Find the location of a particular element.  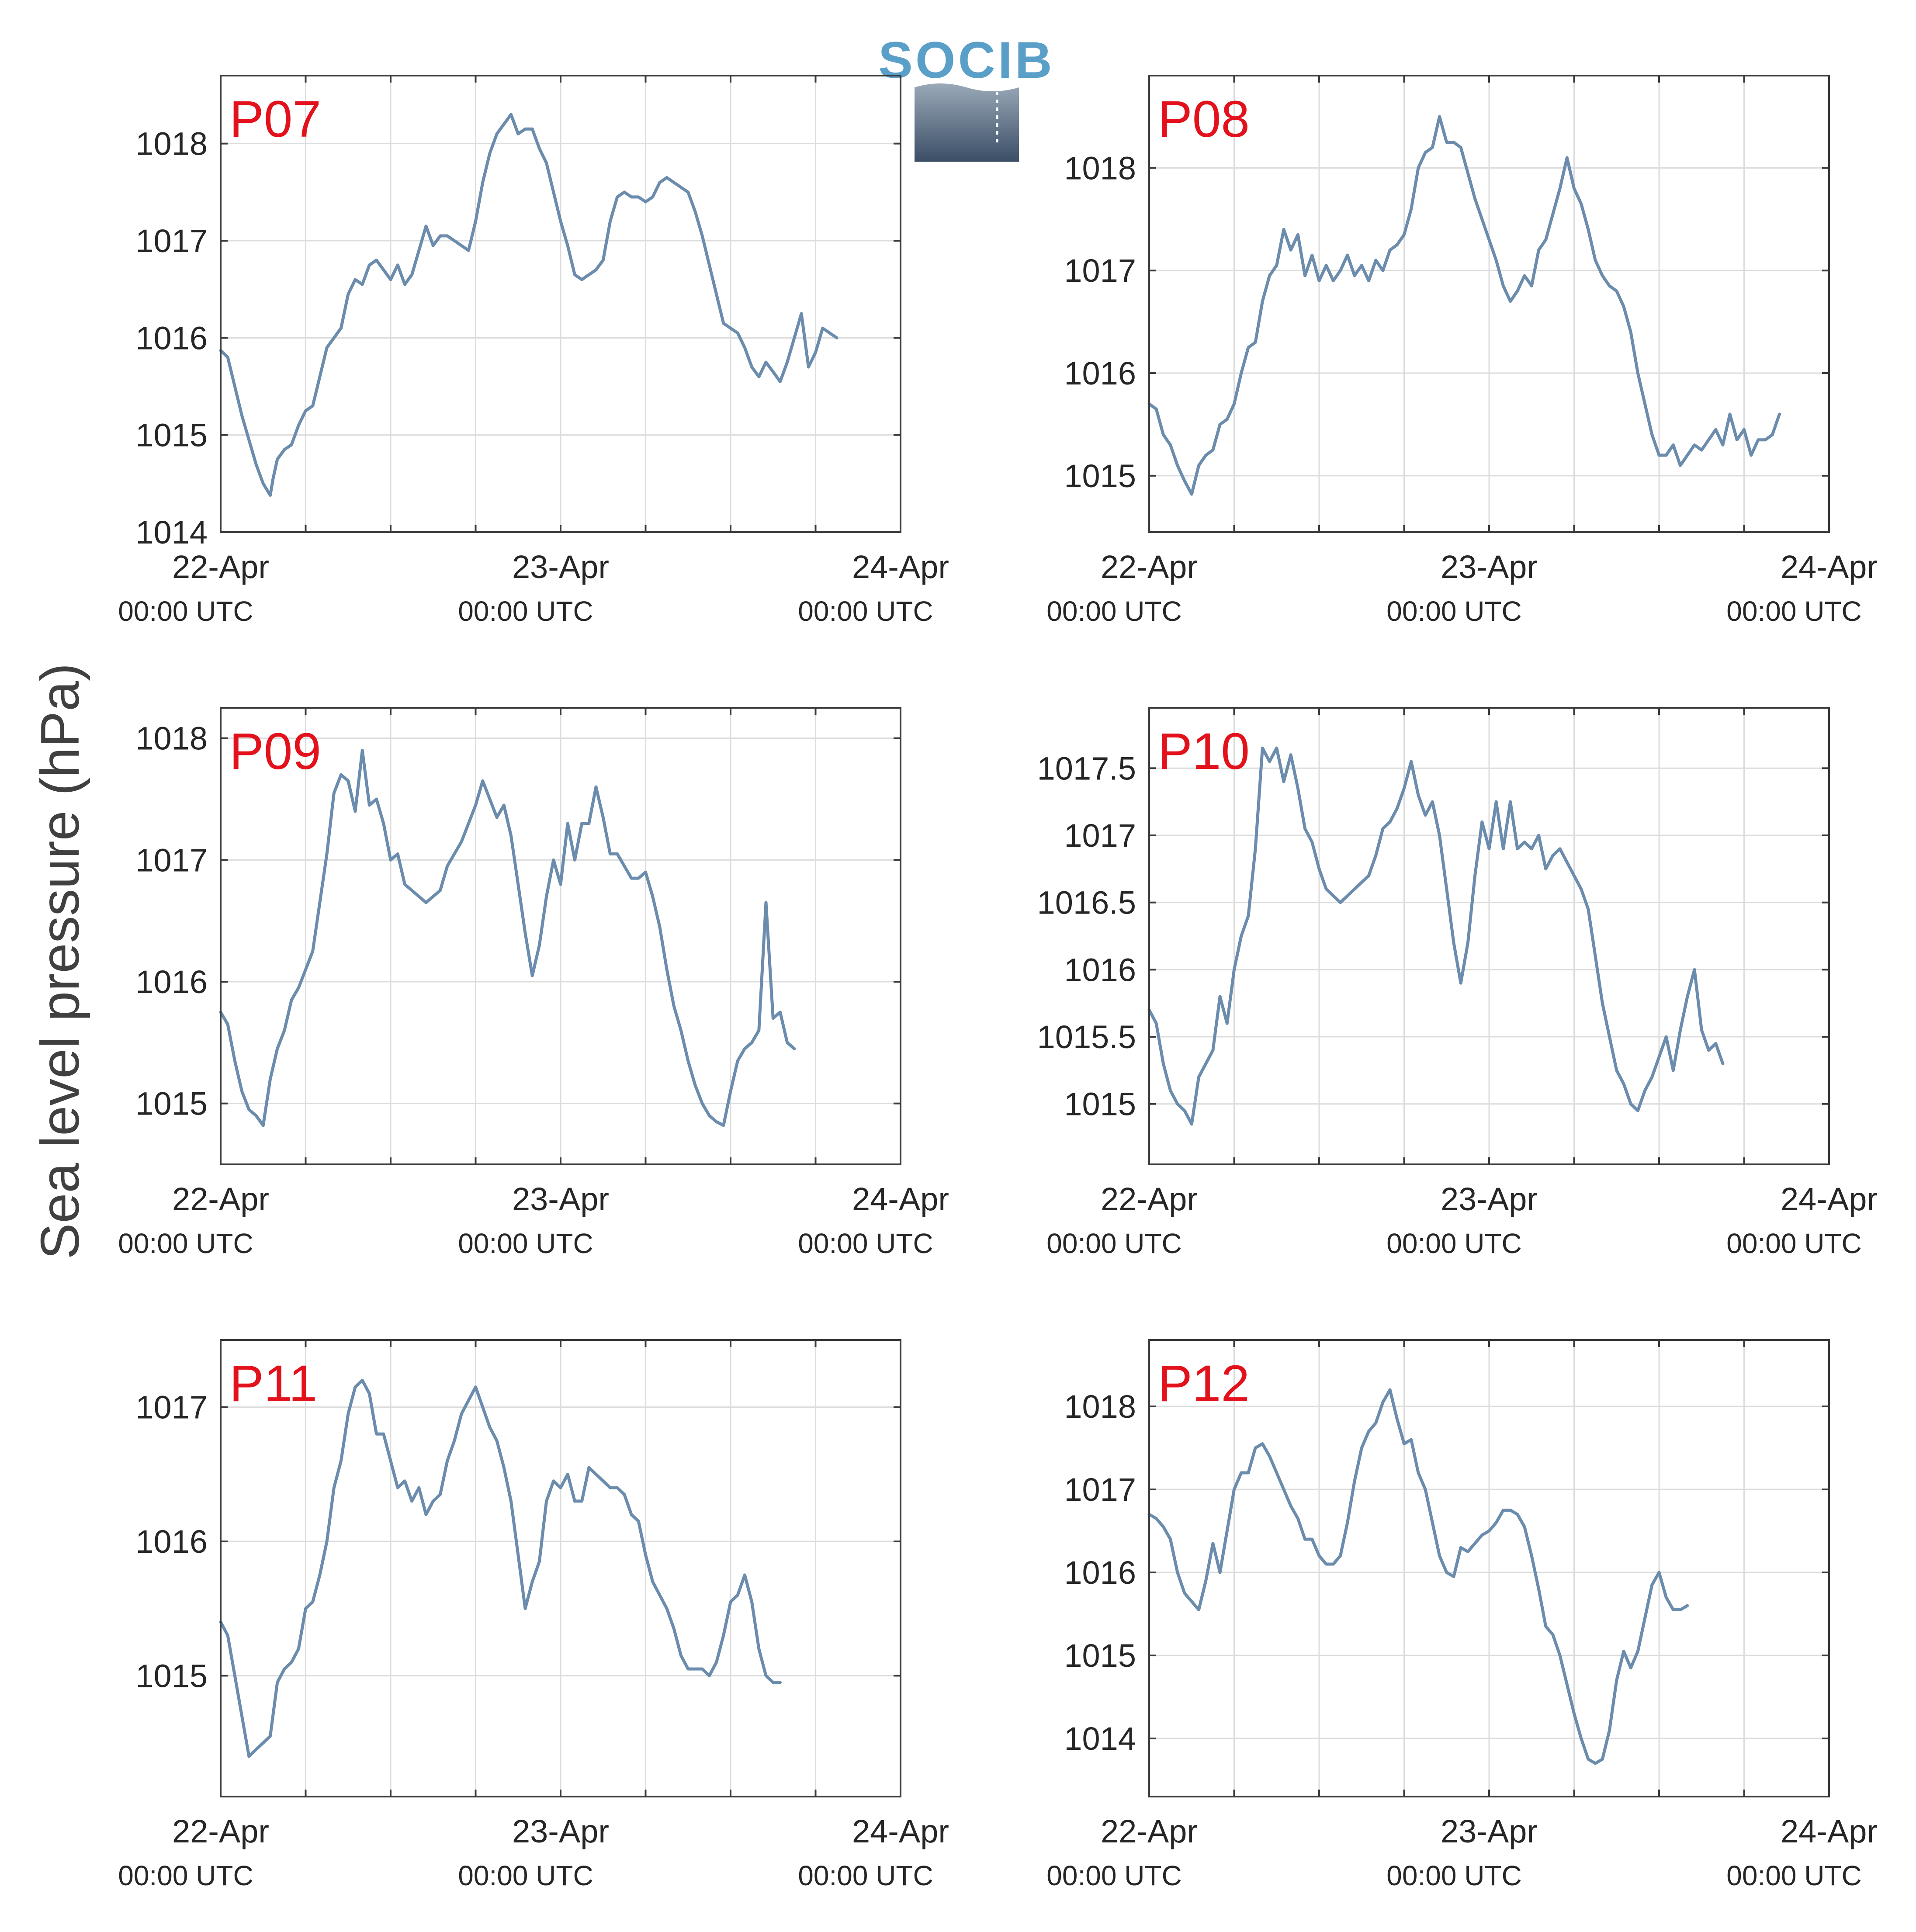

station-label: P12 is located at coordinates (1204, 1384).